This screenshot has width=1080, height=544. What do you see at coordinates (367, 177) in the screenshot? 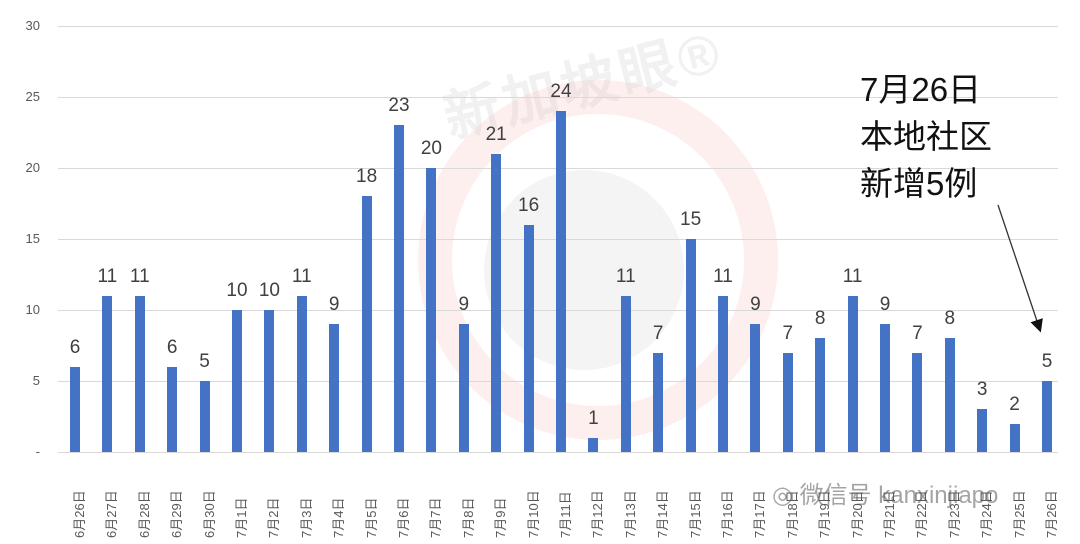
I see `data-label: 18` at bounding box center [367, 177].